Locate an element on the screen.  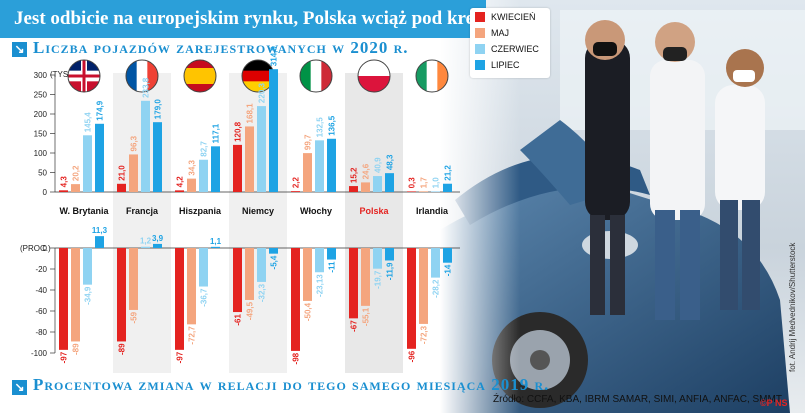
top-bar-label: 34,3 is located at coordinates (192, 168).